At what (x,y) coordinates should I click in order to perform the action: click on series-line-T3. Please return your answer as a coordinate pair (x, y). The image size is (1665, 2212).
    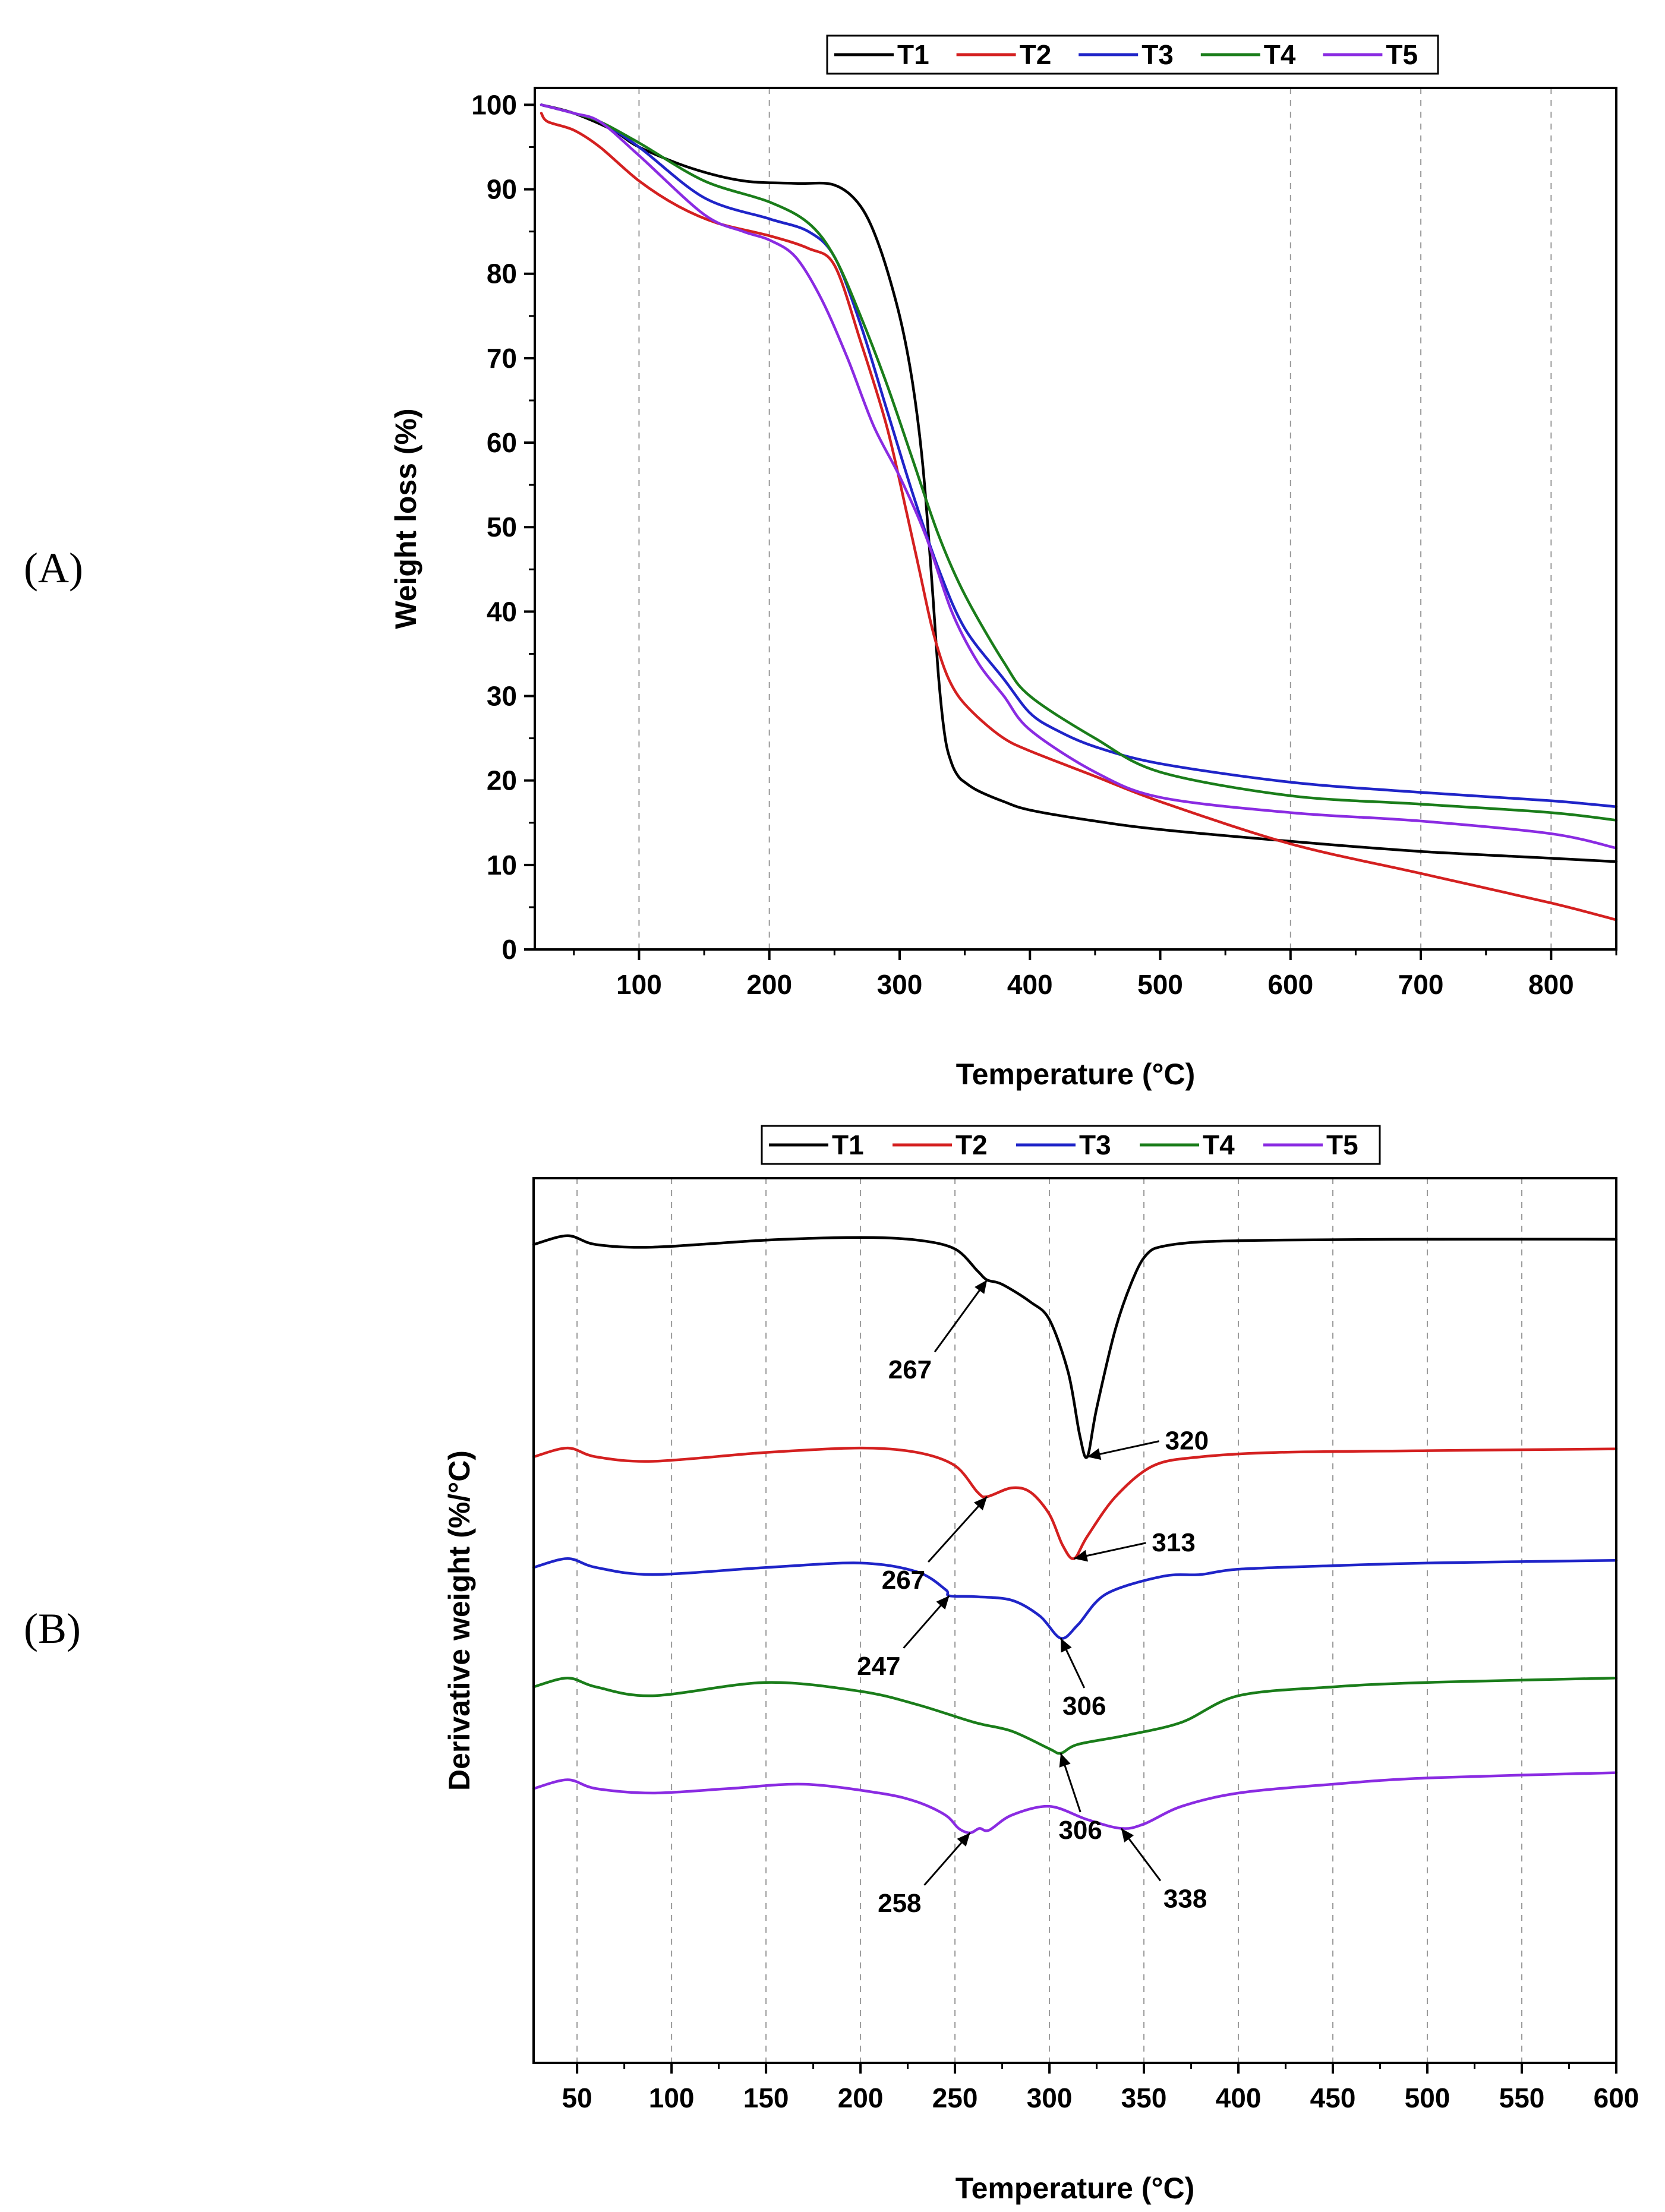
    Looking at the image, I should click on (1075, 1598).